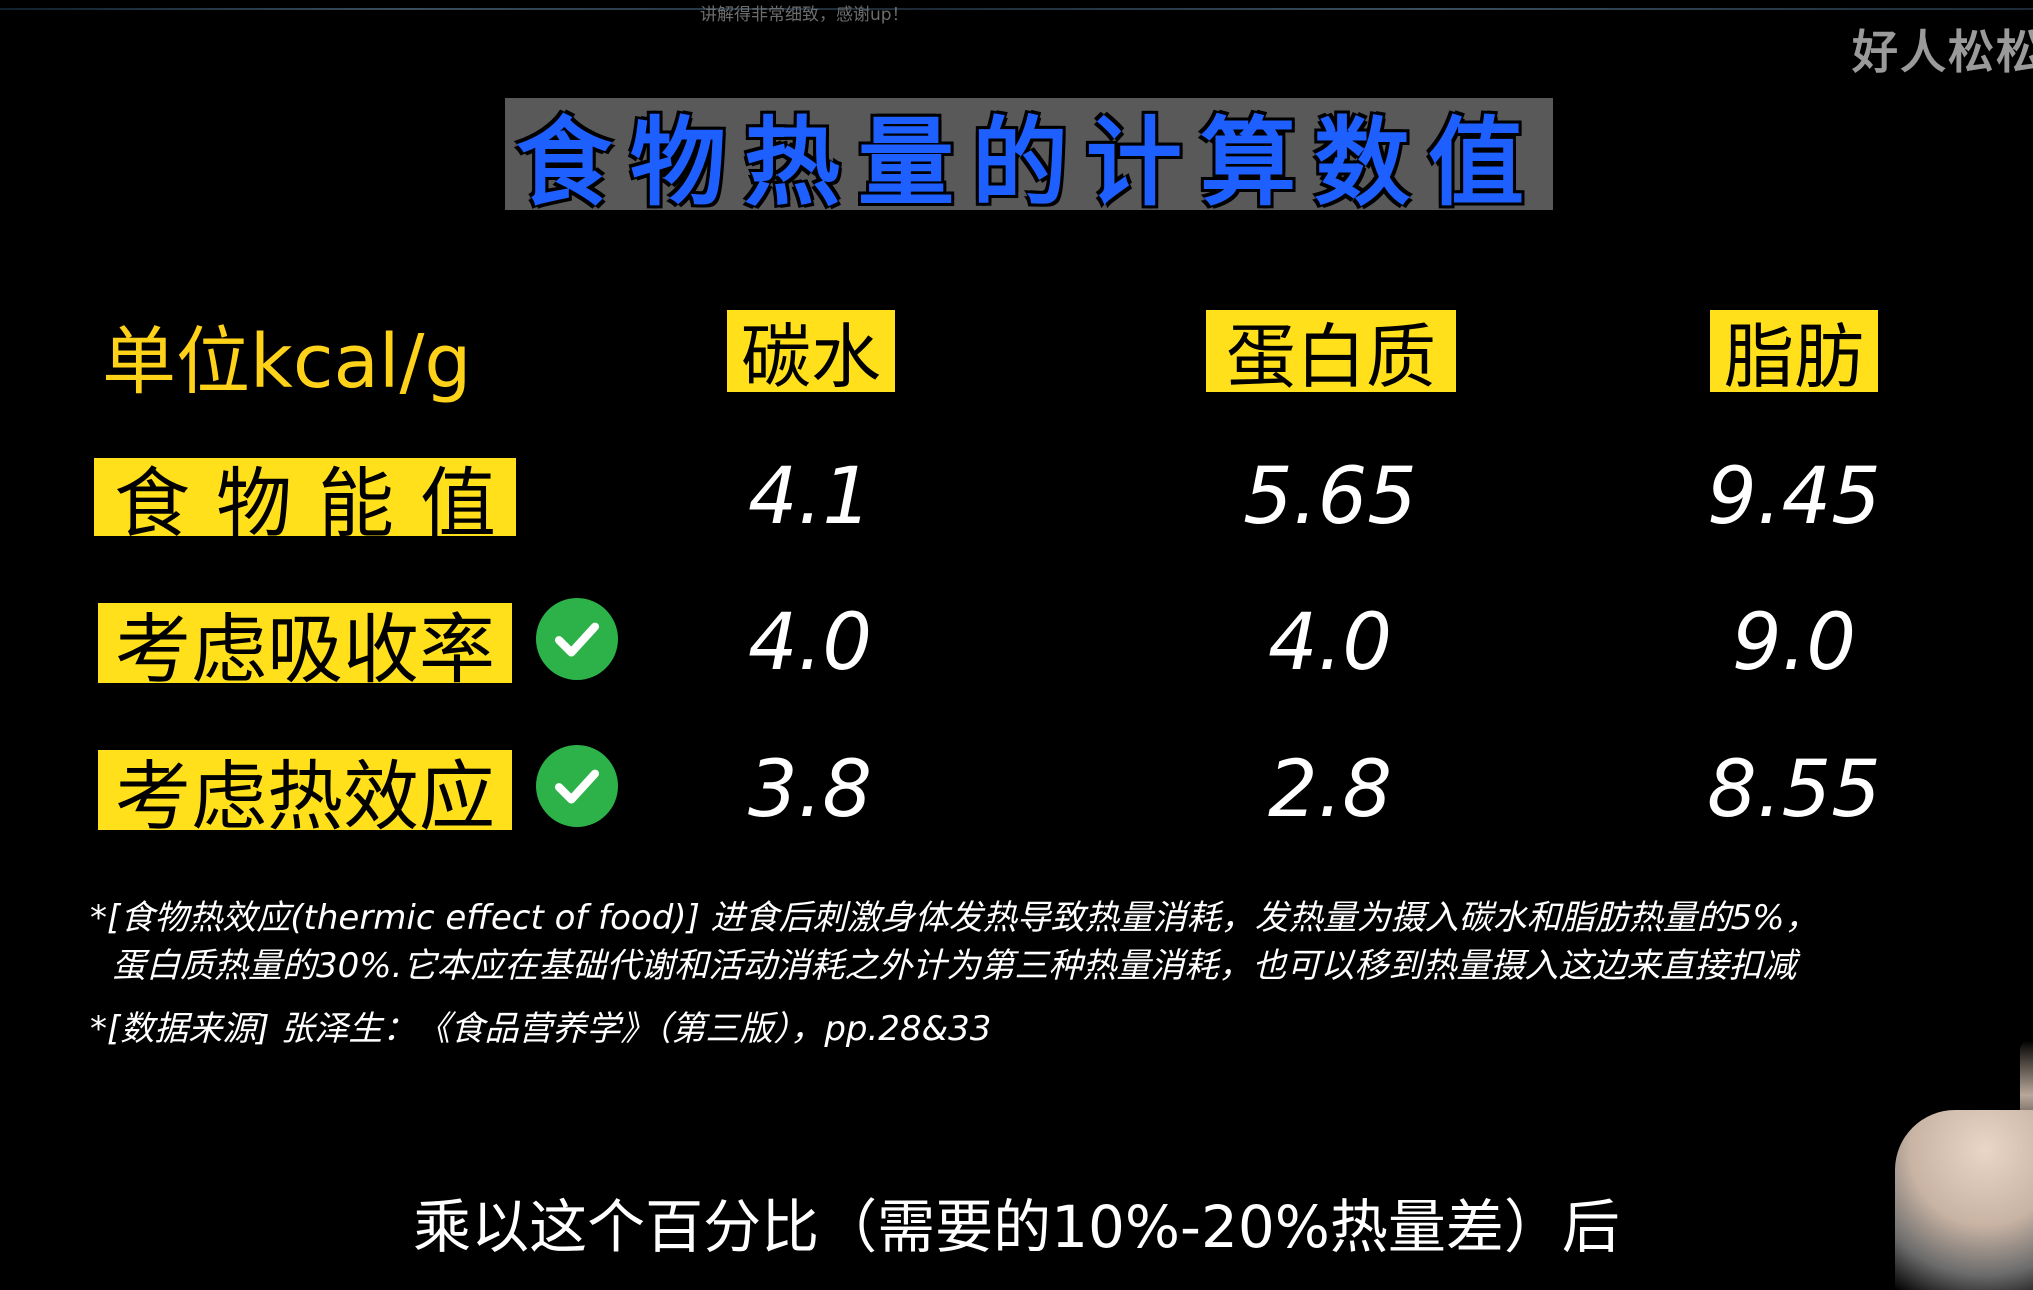 This screenshot has height=1290, width=2033. I want to click on value-cell: 9.0, so click(1794, 643).